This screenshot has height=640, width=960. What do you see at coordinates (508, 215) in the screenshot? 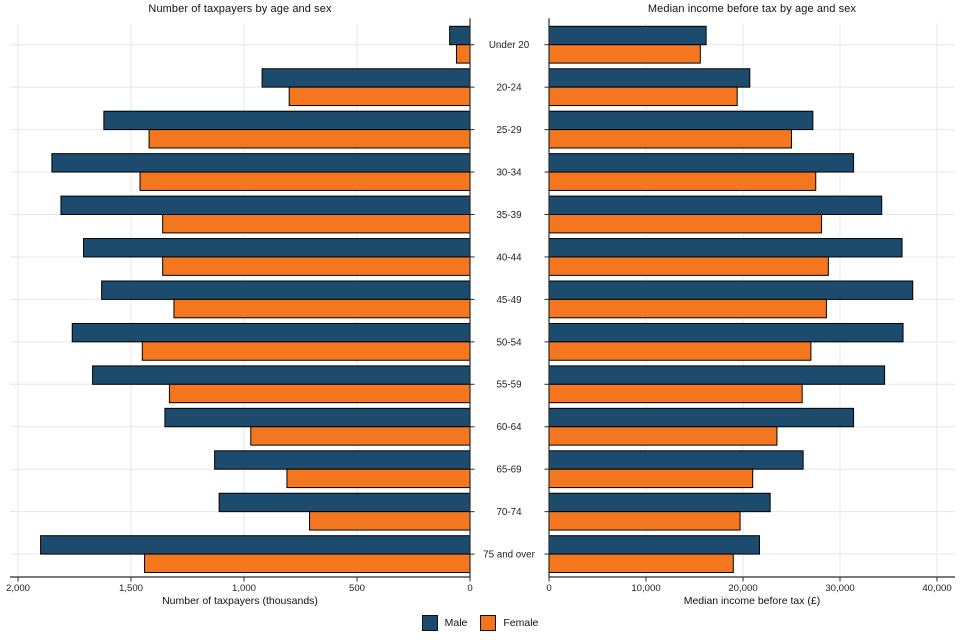
I see `age-group-label: 35-39` at bounding box center [508, 215].